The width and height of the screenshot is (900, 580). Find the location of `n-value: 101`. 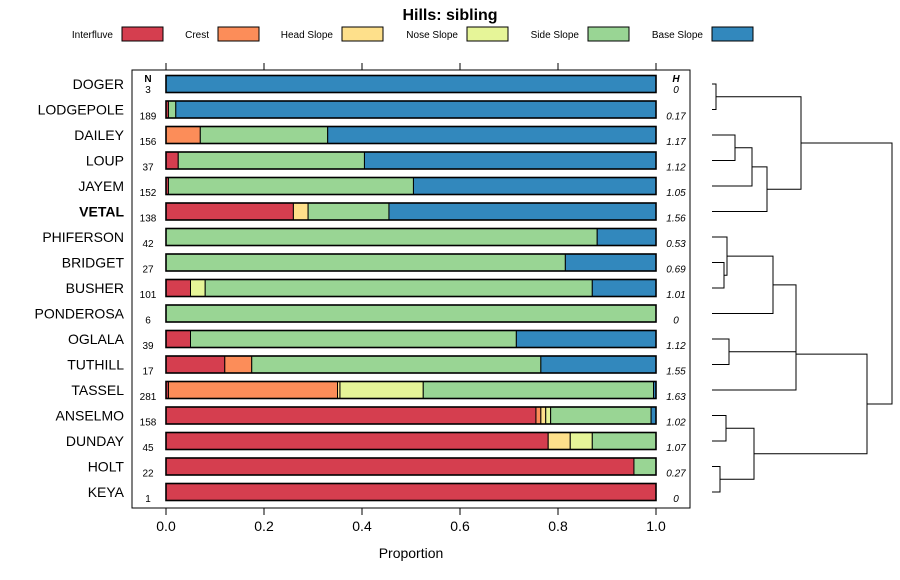

n-value: 101 is located at coordinates (148, 295).